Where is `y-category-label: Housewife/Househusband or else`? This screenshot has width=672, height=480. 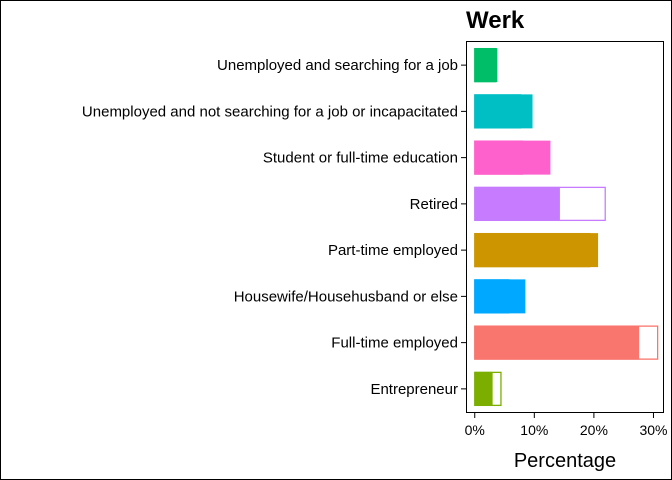
y-category-label: Housewife/Househusband or else is located at coordinates (346, 296).